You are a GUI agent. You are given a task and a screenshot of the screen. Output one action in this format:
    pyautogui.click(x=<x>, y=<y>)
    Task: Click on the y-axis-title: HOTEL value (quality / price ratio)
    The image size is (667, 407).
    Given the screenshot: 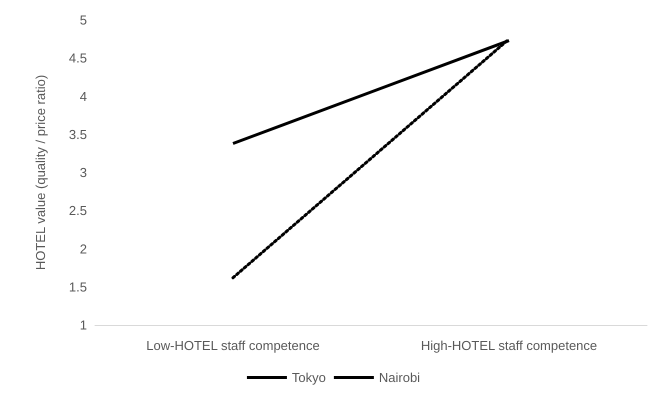 What is the action you would take?
    pyautogui.click(x=40, y=172)
    